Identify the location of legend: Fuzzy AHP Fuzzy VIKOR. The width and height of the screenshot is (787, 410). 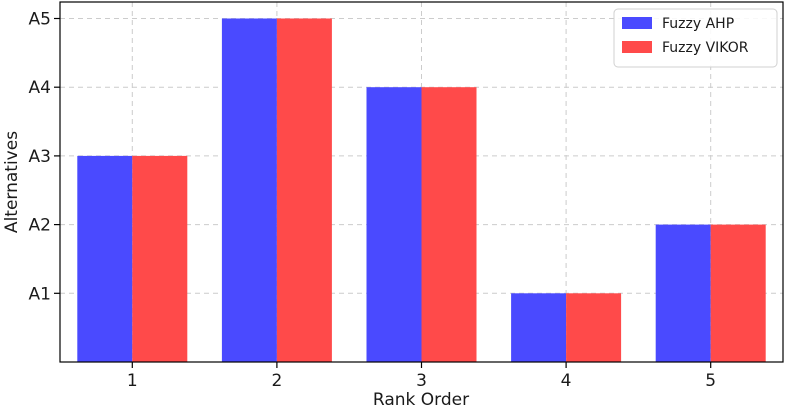
(695, 38).